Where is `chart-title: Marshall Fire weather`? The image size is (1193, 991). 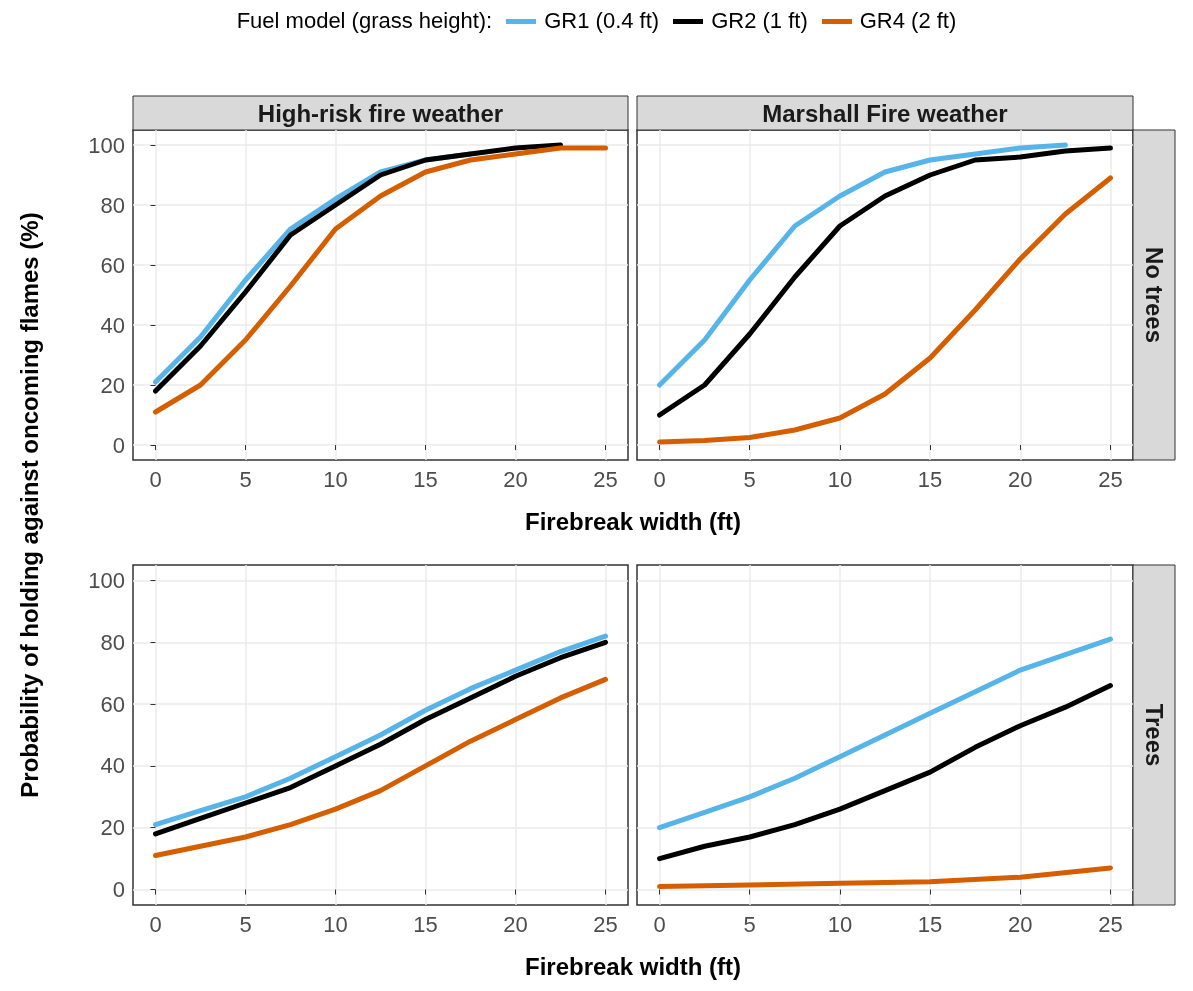
chart-title: Marshall Fire weather is located at coordinates (885, 113).